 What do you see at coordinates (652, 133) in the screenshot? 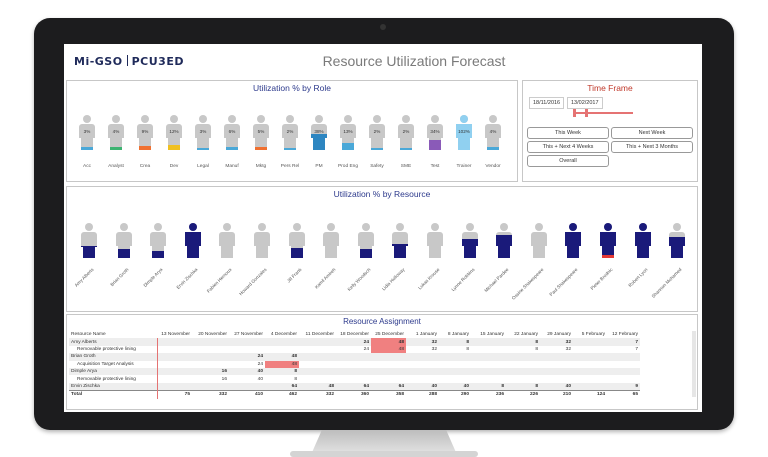
I see `next-week-button: Next Week` at bounding box center [652, 133].